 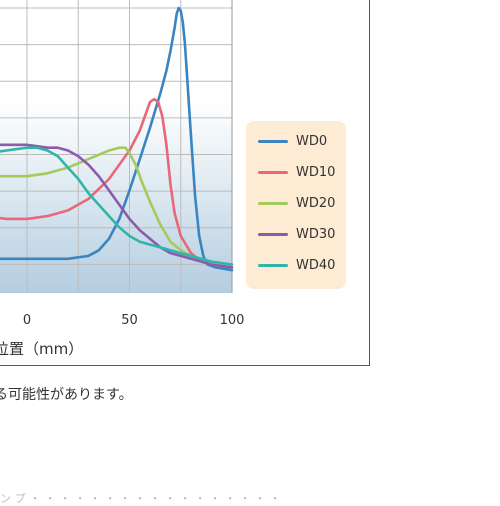 What do you see at coordinates (312, 141) in the screenshot?
I see `legend-label: WD0` at bounding box center [312, 141].